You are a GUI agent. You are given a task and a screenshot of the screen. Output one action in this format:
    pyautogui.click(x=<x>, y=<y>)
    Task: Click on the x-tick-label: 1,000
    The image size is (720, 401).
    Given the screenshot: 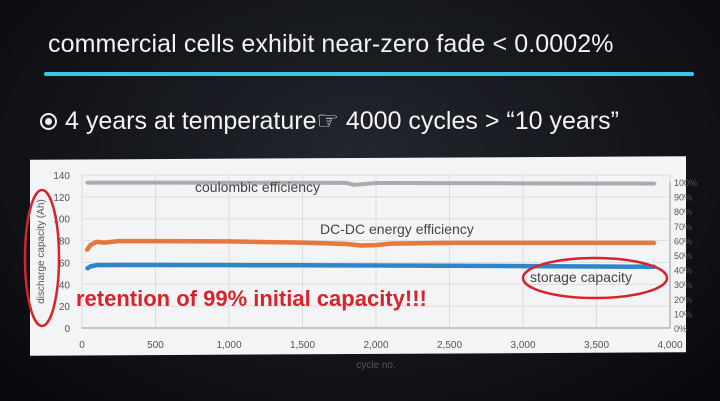 What is the action you would take?
    pyautogui.click(x=228, y=345)
    